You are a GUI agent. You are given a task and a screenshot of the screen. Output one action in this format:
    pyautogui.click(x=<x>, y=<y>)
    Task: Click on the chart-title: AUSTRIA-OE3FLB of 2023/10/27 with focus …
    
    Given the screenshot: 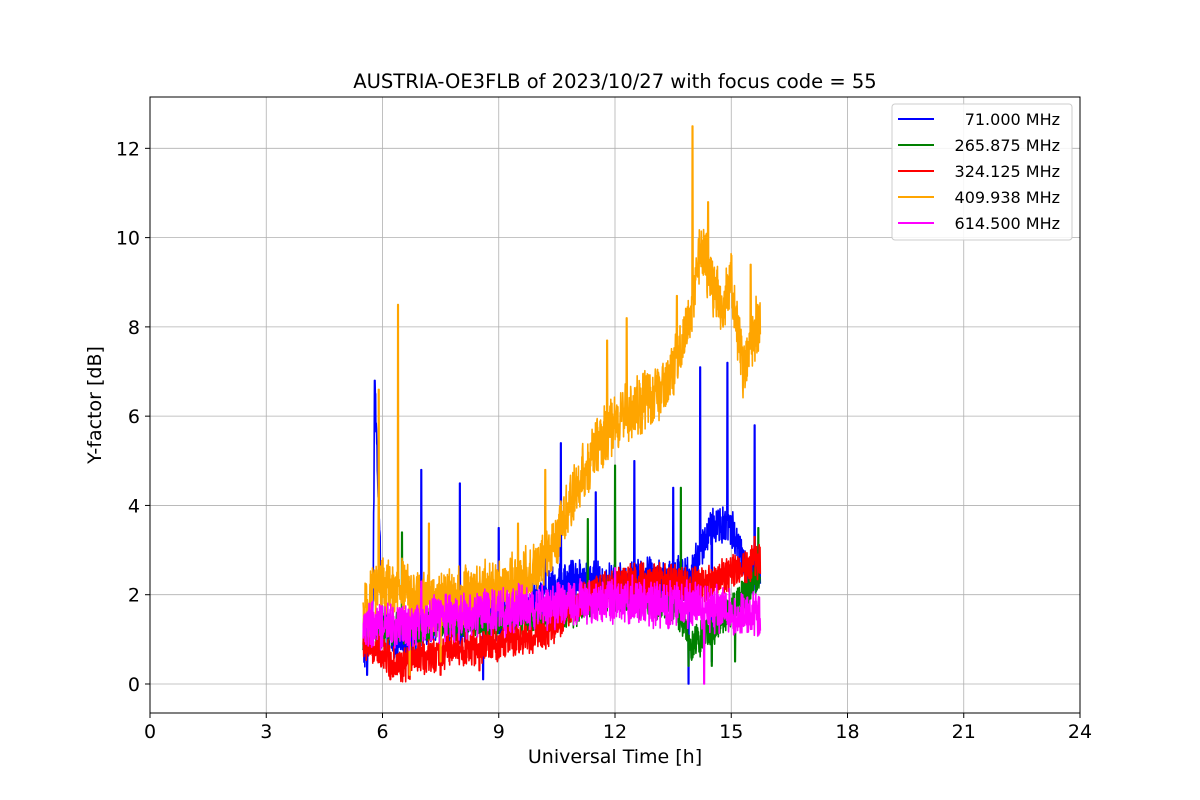 What is the action you would take?
    pyautogui.click(x=614, y=81)
    